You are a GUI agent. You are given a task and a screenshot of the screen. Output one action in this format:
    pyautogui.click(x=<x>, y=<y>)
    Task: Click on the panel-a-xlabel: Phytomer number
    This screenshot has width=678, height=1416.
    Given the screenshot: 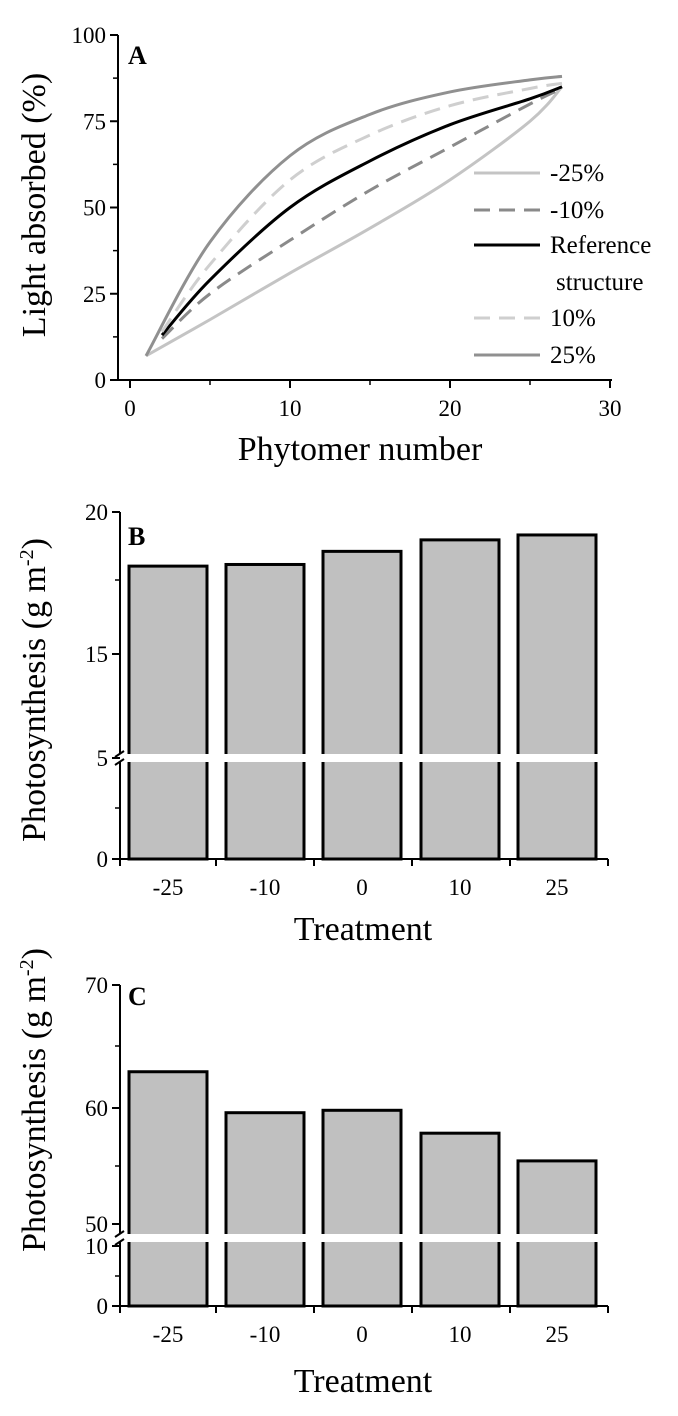 What is the action you would take?
    pyautogui.click(x=360, y=449)
    